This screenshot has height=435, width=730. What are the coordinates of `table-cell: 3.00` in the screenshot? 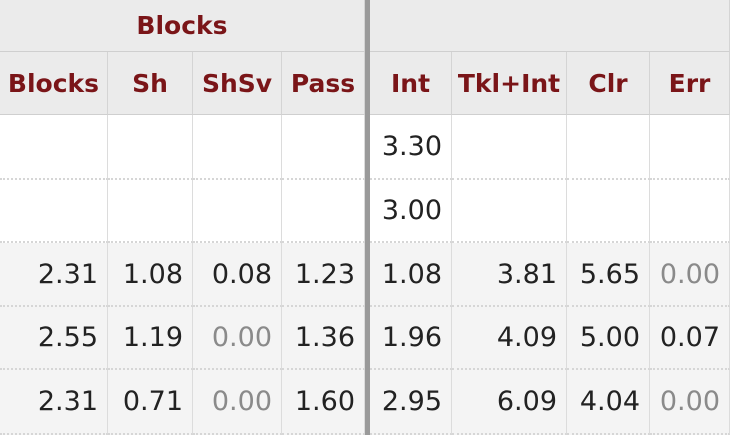 It's located at (411, 211).